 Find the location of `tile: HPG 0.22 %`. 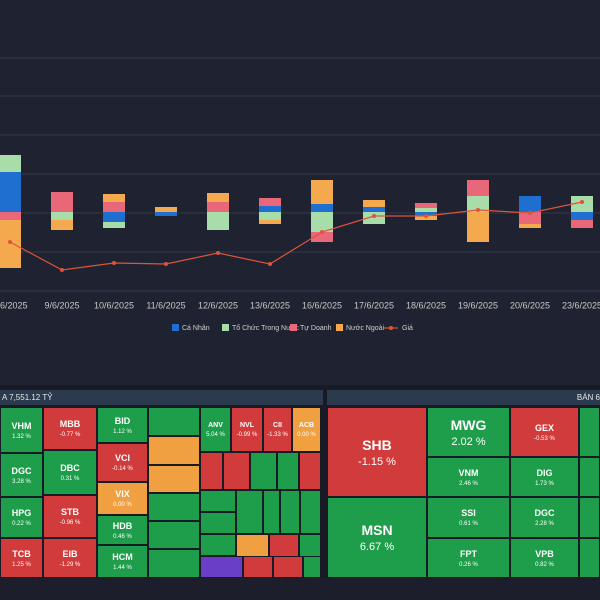

tile: HPG 0.22 % is located at coordinates (21, 517).